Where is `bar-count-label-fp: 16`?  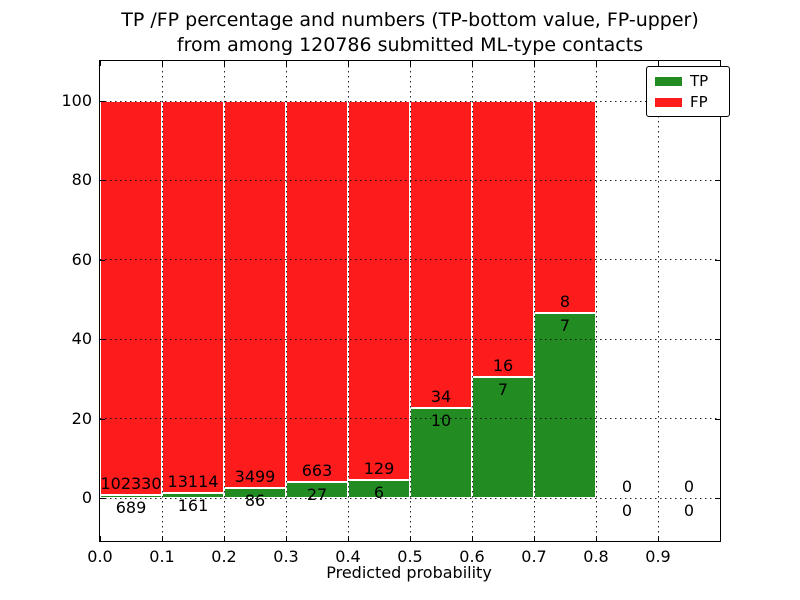 bar-count-label-fp: 16 is located at coordinates (503, 366).